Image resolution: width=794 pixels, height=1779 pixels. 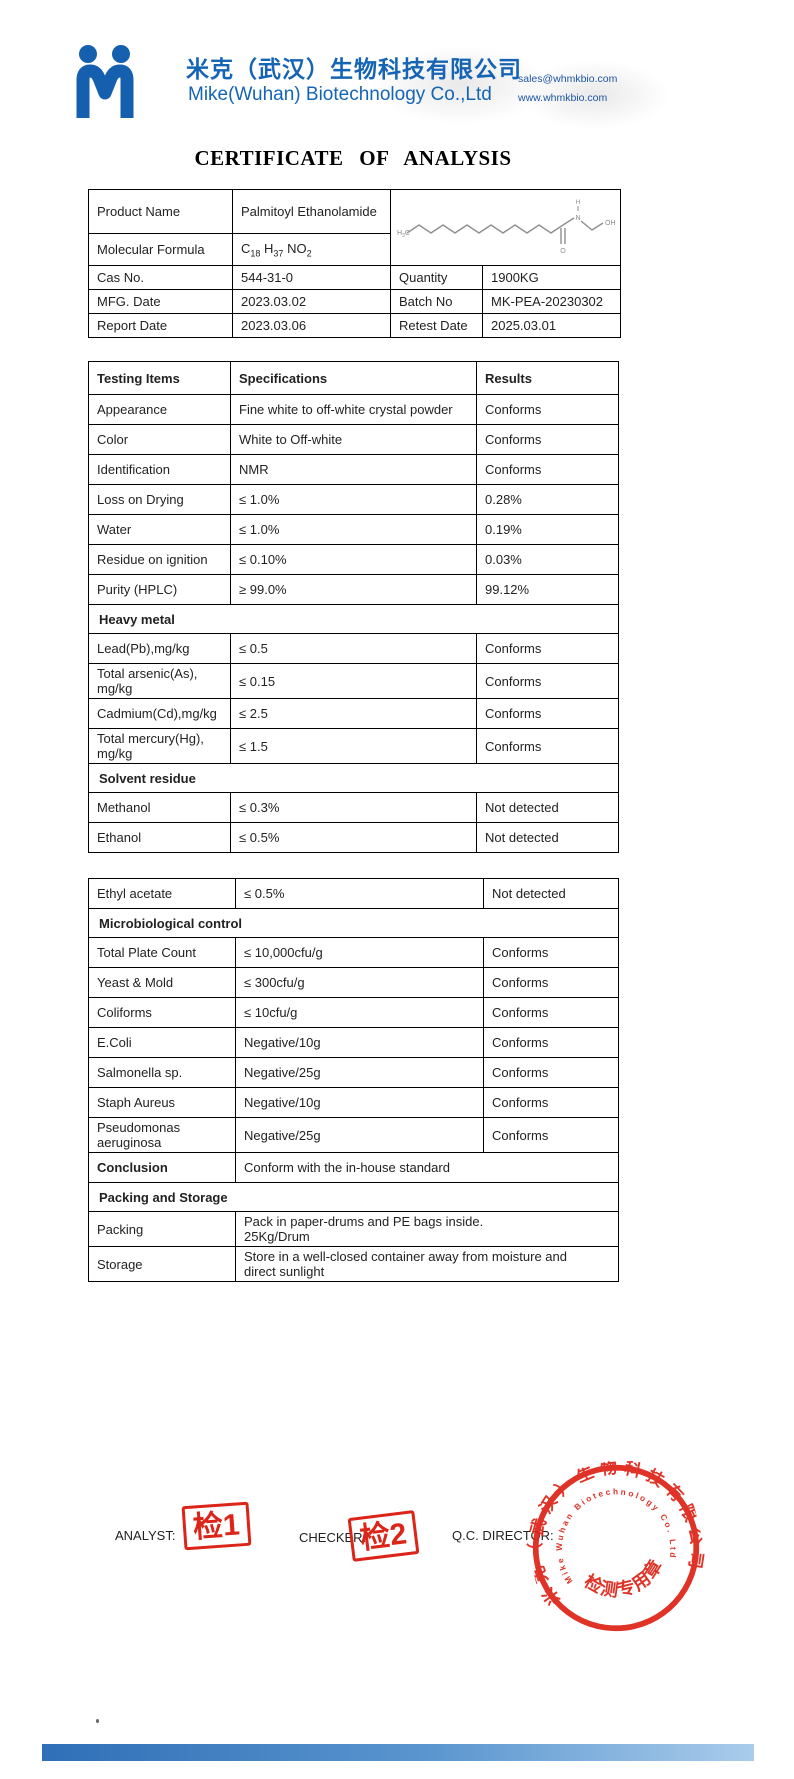 I want to click on scan-speck, so click(x=97, y=1721).